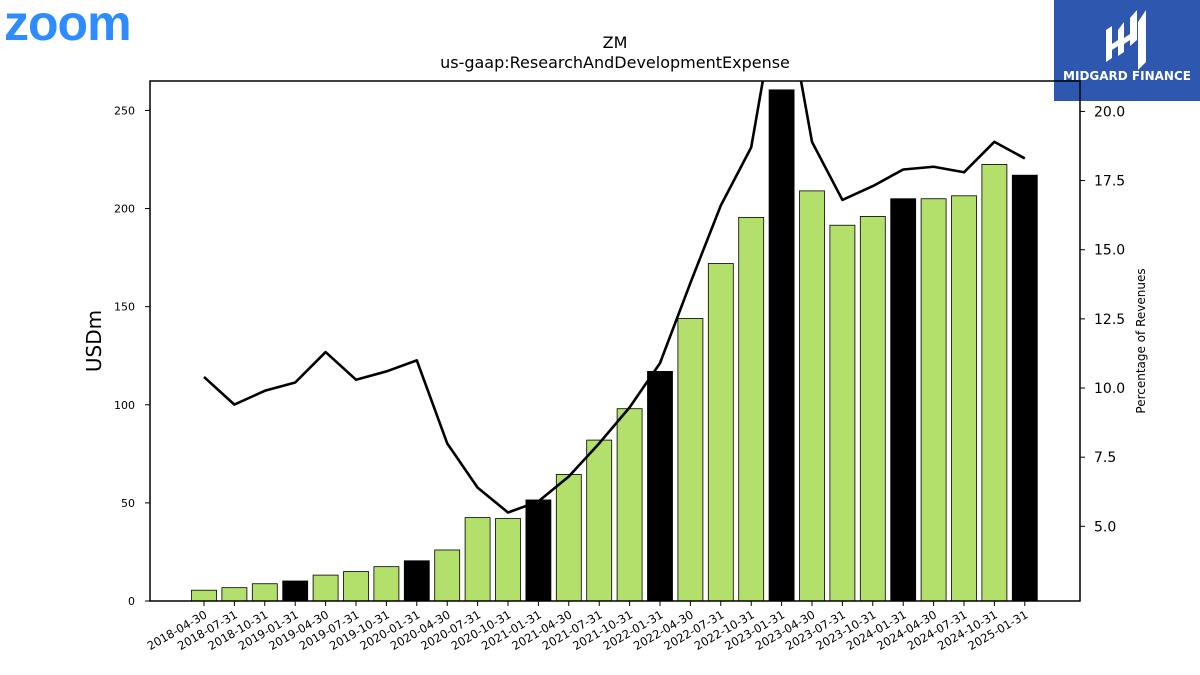 The width and height of the screenshot is (1200, 675). Describe the element at coordinates (615, 62) in the screenshot. I see `chart-subtitle: us-gaap:ResearchAndDevelopmentExpense` at that location.